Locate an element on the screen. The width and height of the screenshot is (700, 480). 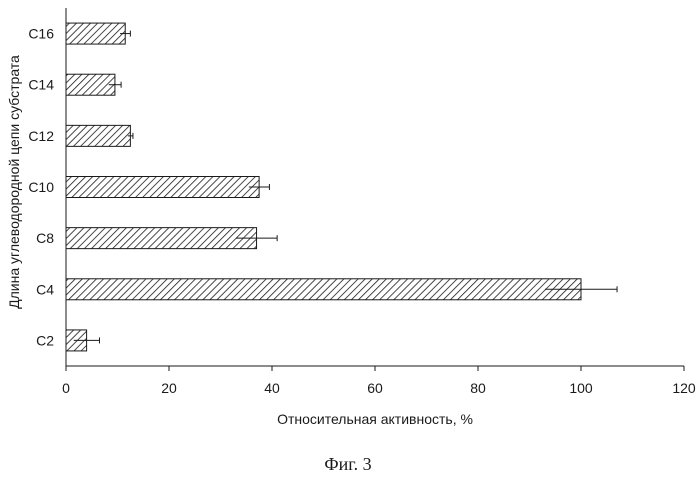
y-tick-labels-group: C2 C4 C8 C10 C12 C14 C16 is located at coordinates (41, 187).